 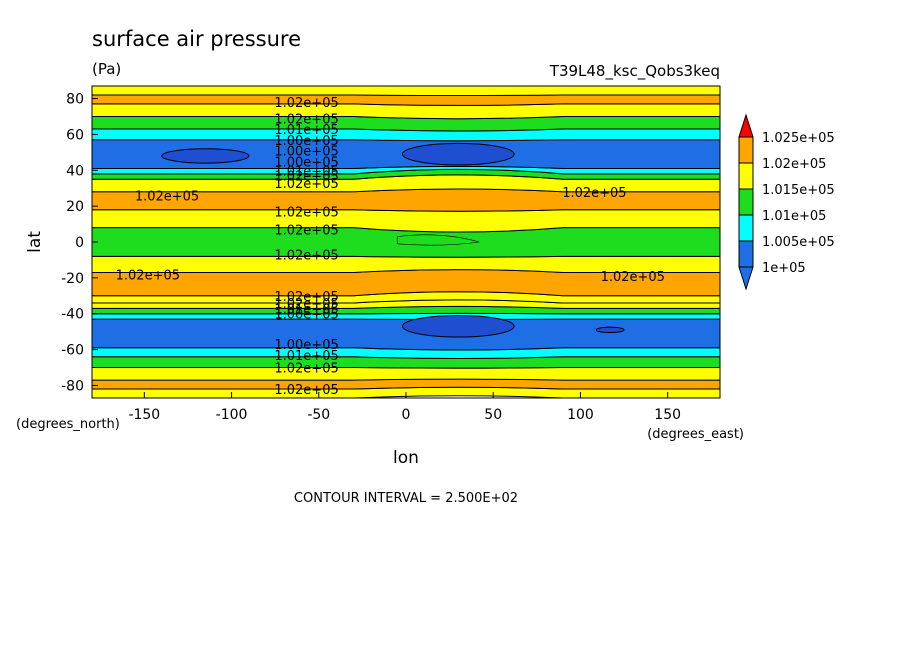 What do you see at coordinates (72, 279) in the screenshot?
I see `y-tick-label-5: -20` at bounding box center [72, 279].